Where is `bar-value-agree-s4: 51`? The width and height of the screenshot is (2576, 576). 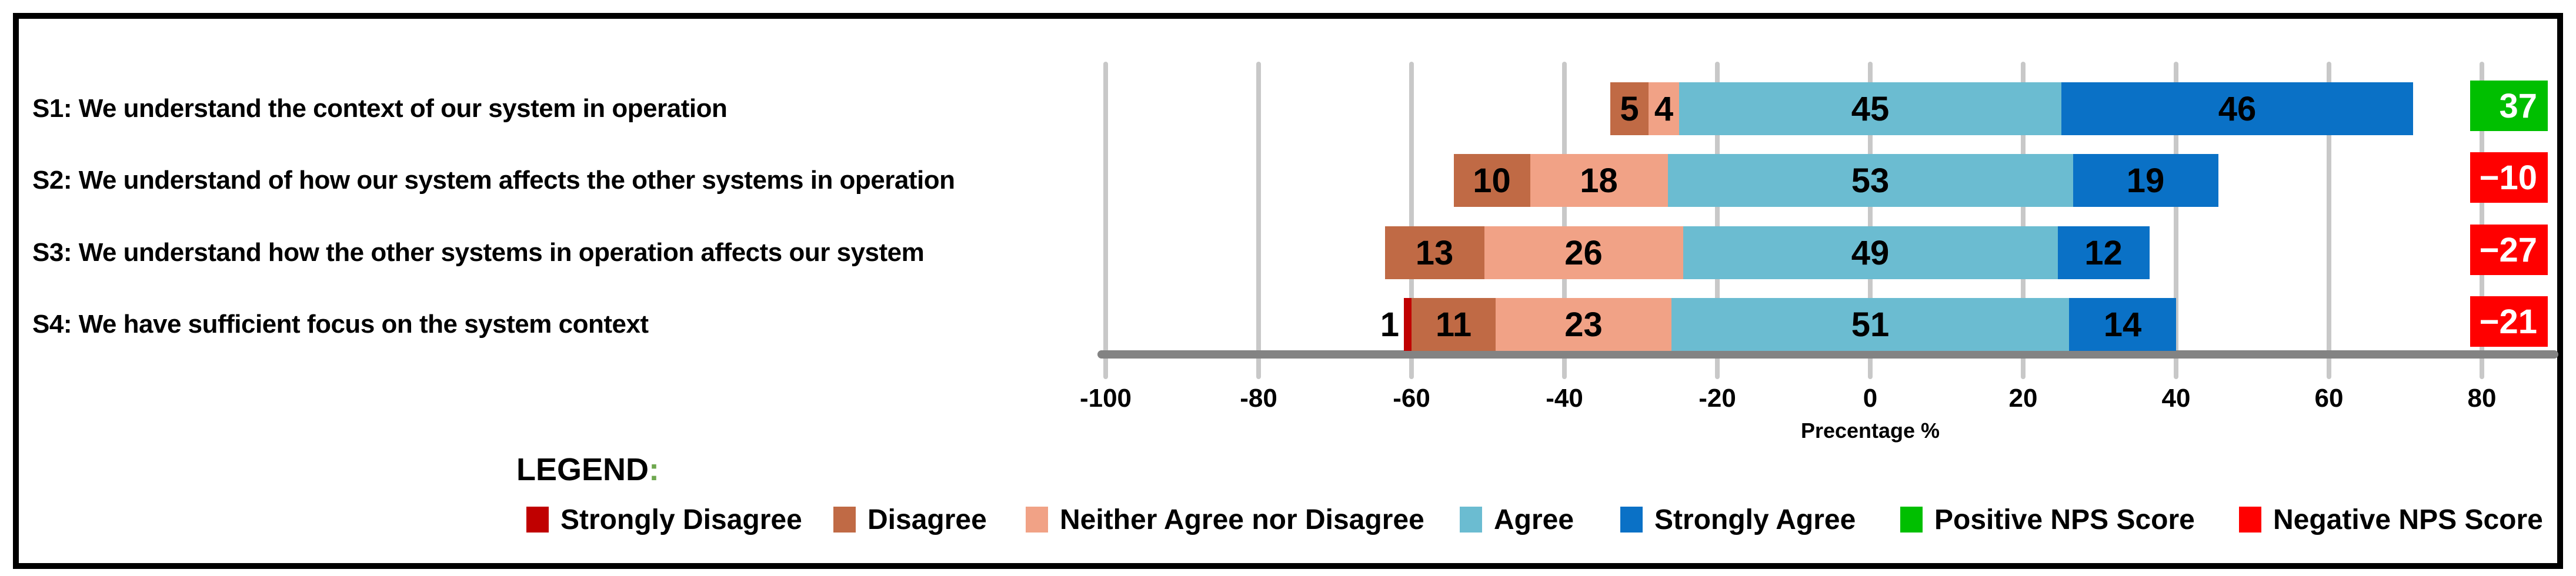
bar-value-agree-s4: 51 is located at coordinates (1870, 325).